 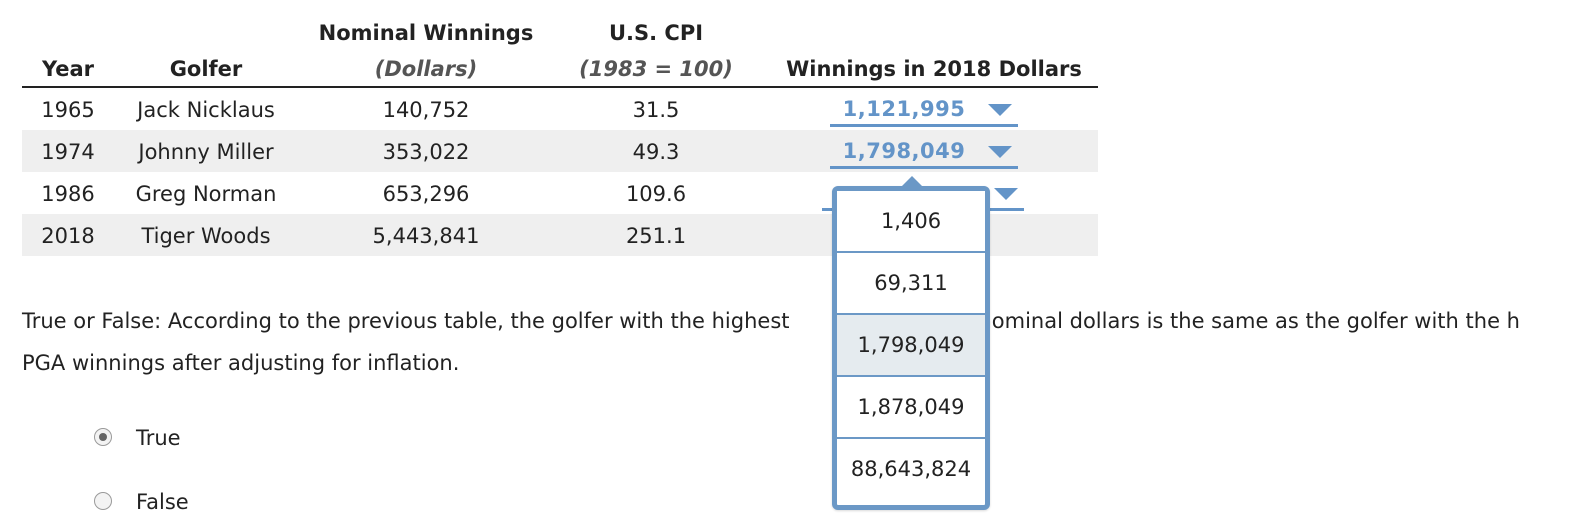 I want to click on dropdown-option: 1,406, so click(x=911, y=222).